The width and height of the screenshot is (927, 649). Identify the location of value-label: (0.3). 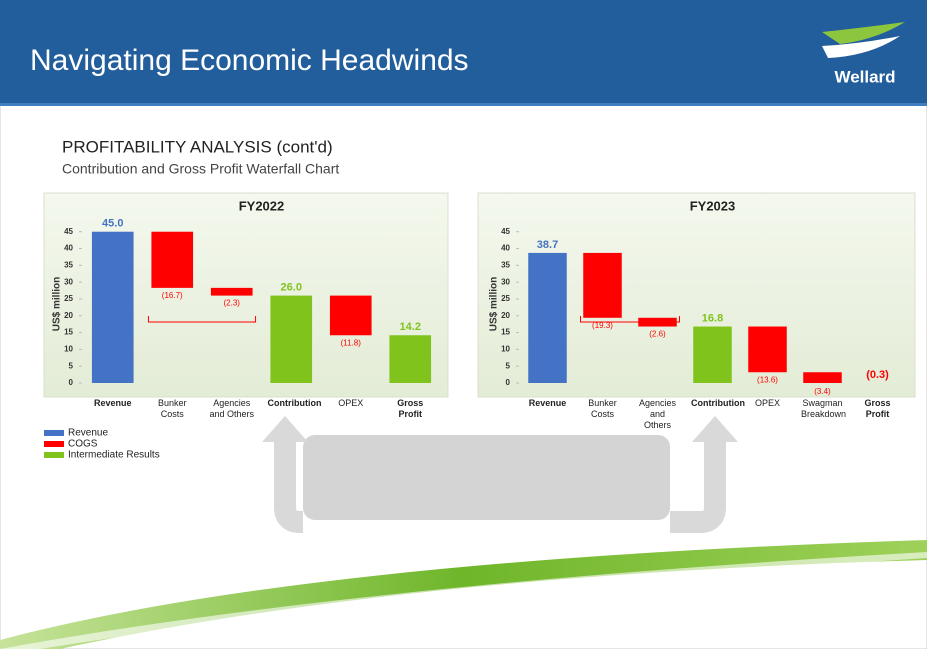
(877, 375).